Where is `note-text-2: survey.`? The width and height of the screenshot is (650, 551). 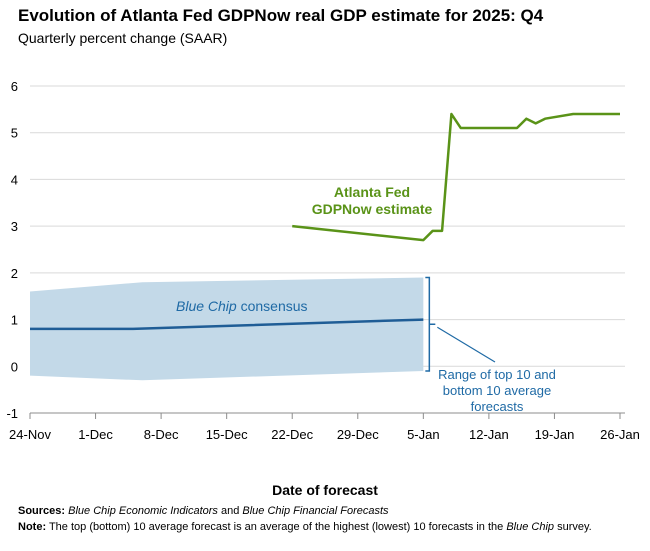
note-text-2: survey. is located at coordinates (573, 527).